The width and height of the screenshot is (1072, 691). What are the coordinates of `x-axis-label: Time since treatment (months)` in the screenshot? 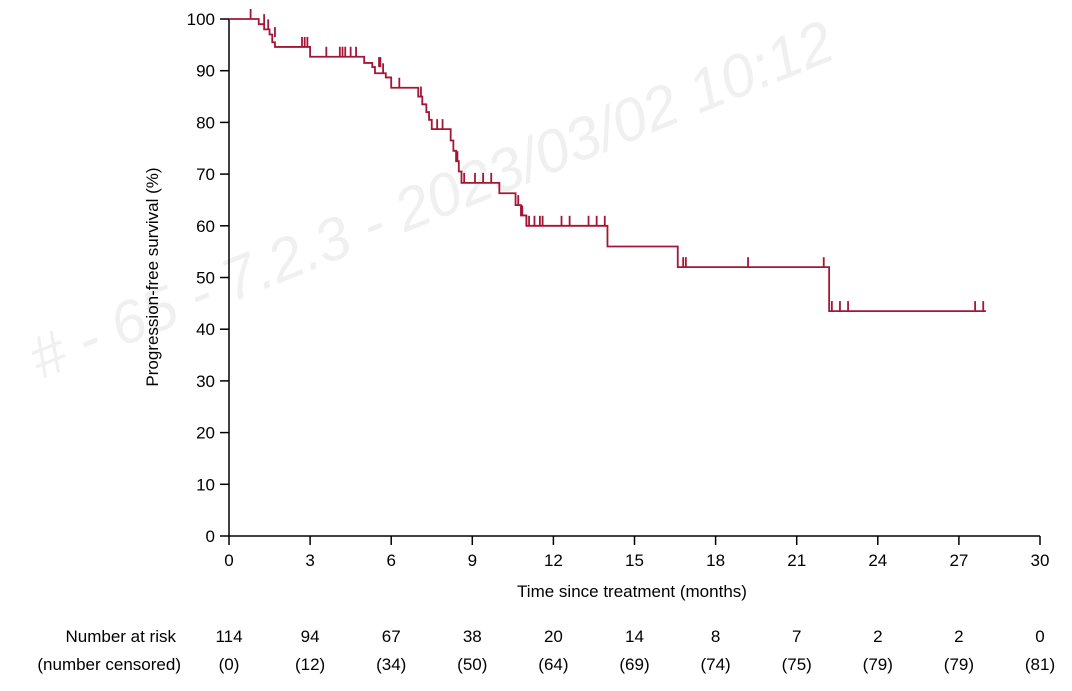 It's located at (632, 591).